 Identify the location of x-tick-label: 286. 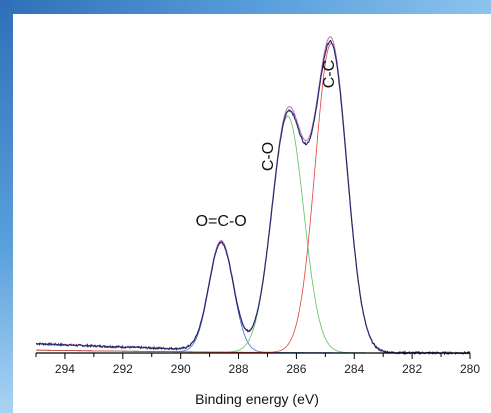
(296, 369).